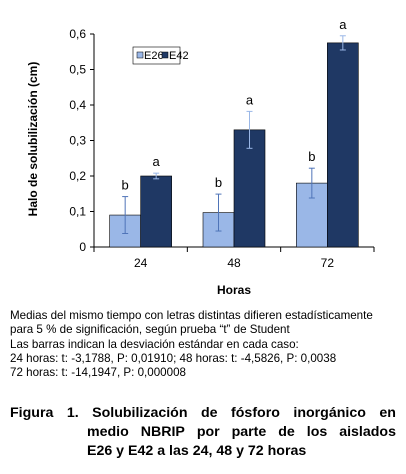 Image resolution: width=406 pixels, height=474 pixels. Describe the element at coordinates (141, 263) in the screenshot. I see `x-tick-label: 24` at that location.